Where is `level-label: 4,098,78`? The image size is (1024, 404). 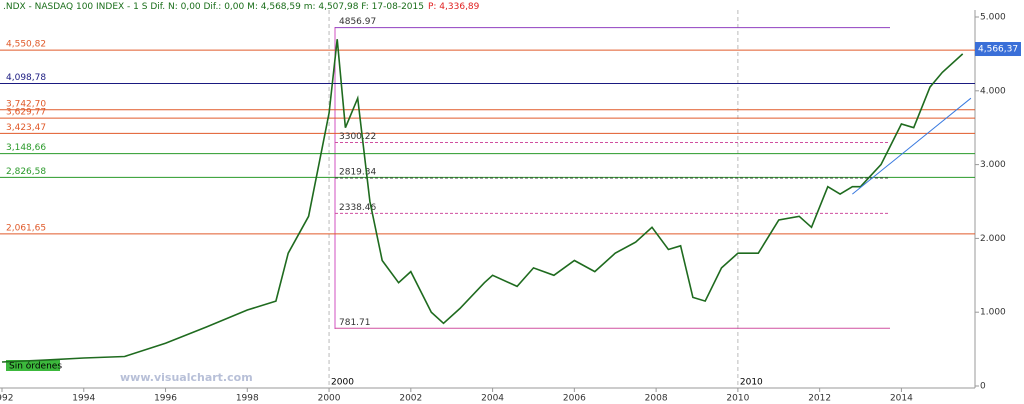
level-label: 4,098,78 is located at coordinates (26, 78).